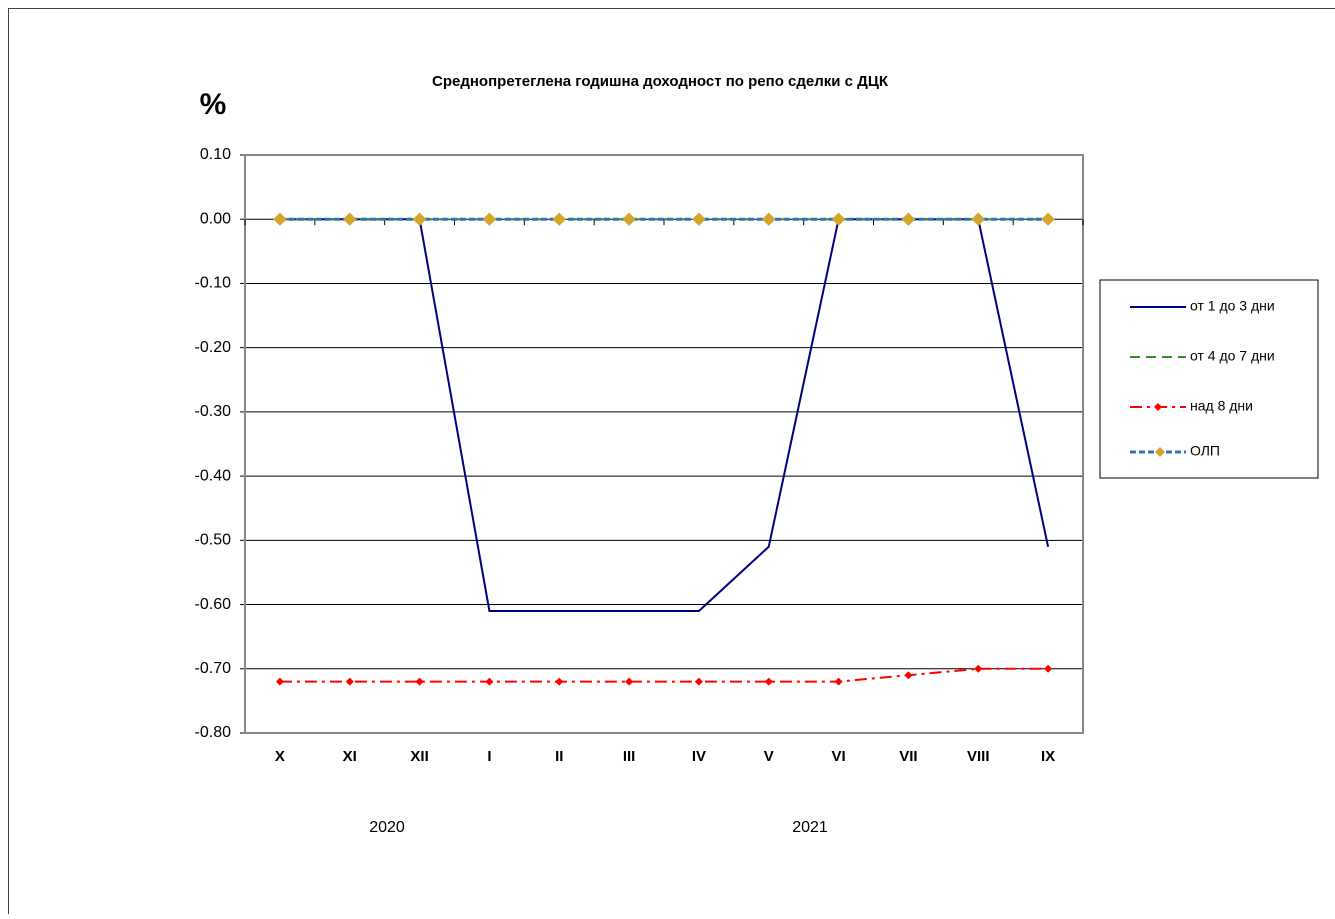 The height and width of the screenshot is (919, 1335). Describe the element at coordinates (1221, 406) in the screenshot. I see `legend-label: над 8 дни` at that location.